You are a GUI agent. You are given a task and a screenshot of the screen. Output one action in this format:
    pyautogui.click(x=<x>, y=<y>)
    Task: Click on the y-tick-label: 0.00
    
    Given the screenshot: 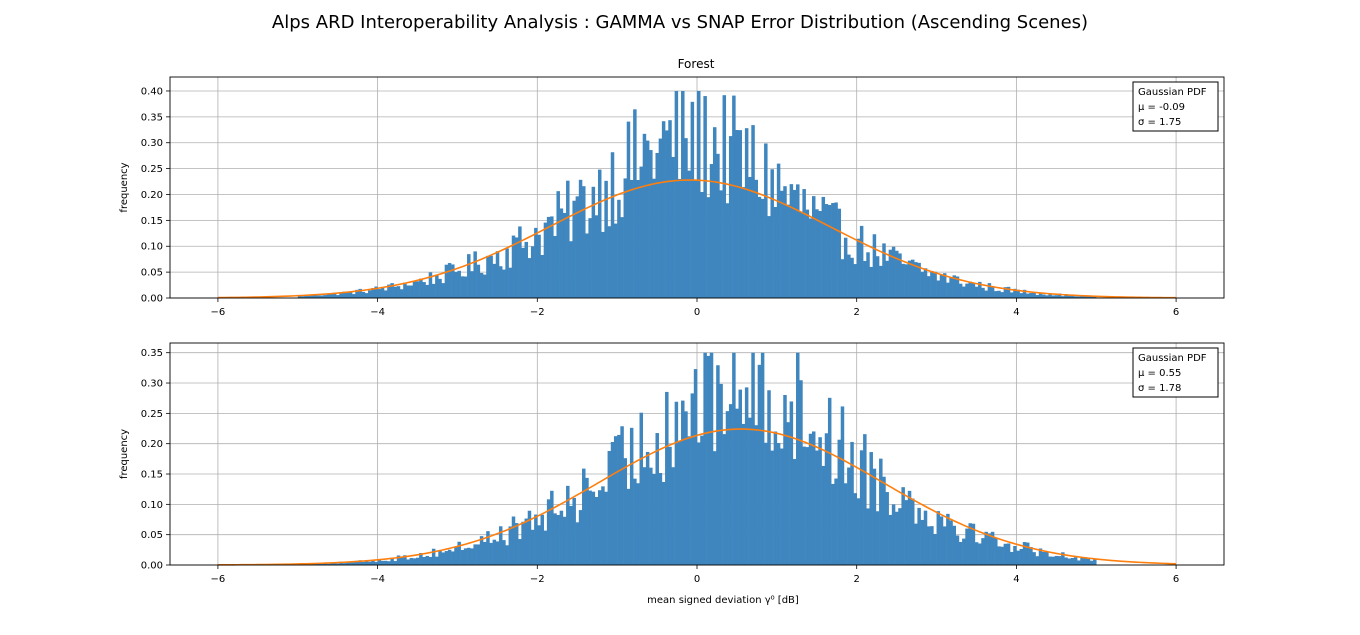 What is the action you would take?
    pyautogui.click(x=152, y=299)
    